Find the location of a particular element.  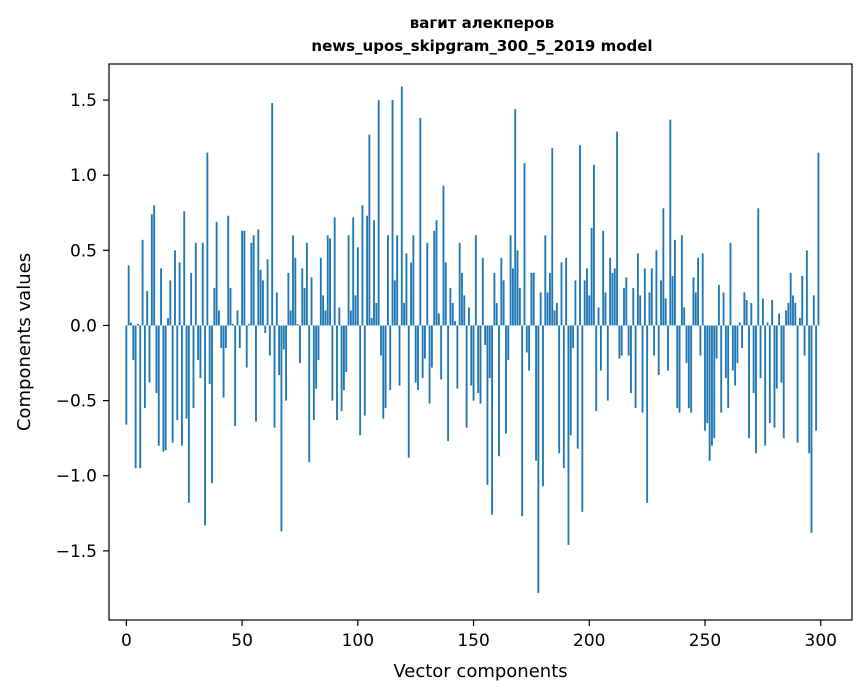

y-tick-label: 0.0 is located at coordinates (83, 326).